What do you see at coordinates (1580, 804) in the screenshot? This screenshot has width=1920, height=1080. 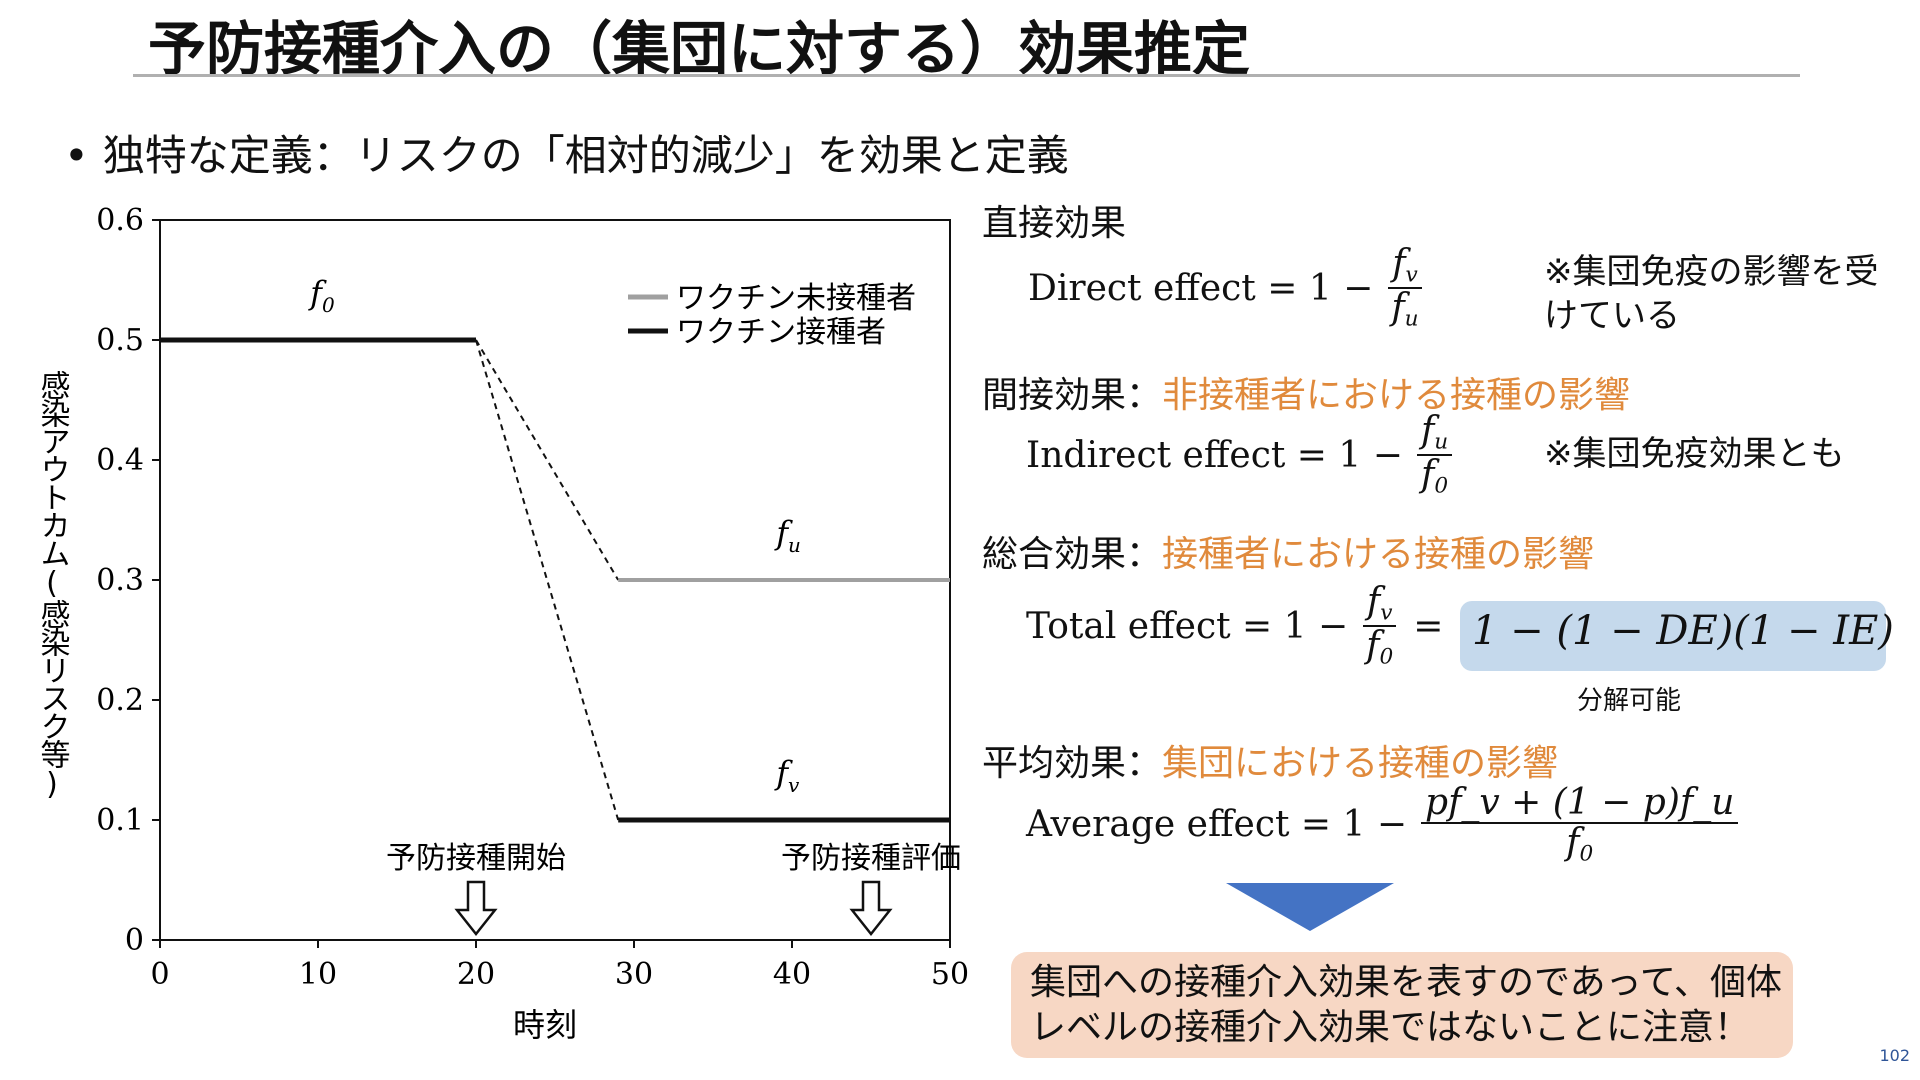 I see `average-effect-numerator: pf_v + (1 − p)f_u` at bounding box center [1580, 804].